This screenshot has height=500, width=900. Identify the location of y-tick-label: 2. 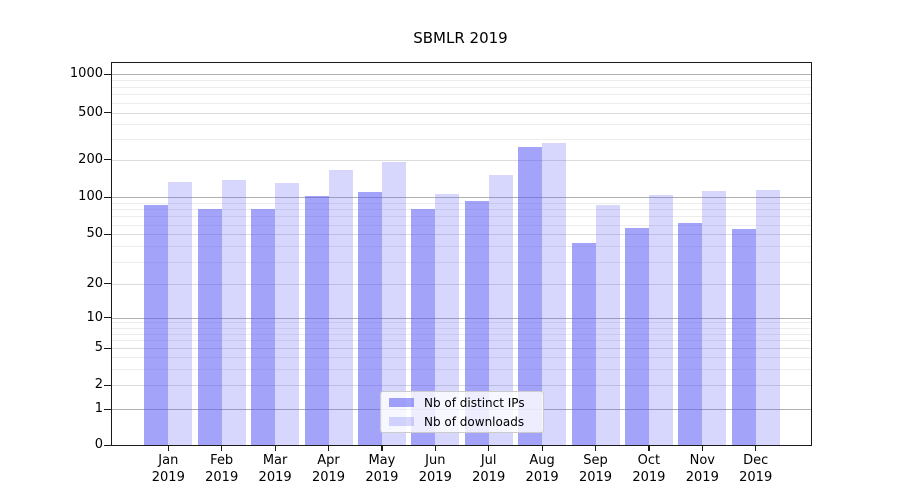
(98, 385).